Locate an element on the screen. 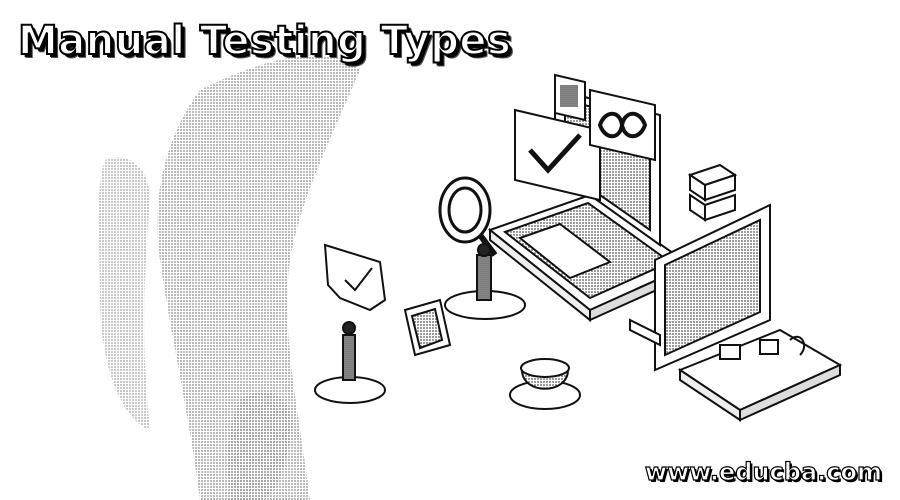  person-inspector is located at coordinates (485, 281).